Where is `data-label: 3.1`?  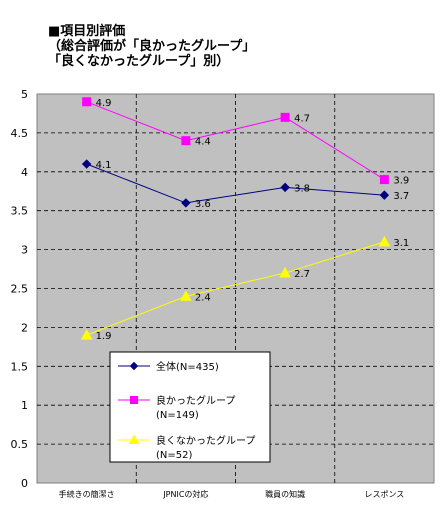 data-label: 3.1 is located at coordinates (401, 243).